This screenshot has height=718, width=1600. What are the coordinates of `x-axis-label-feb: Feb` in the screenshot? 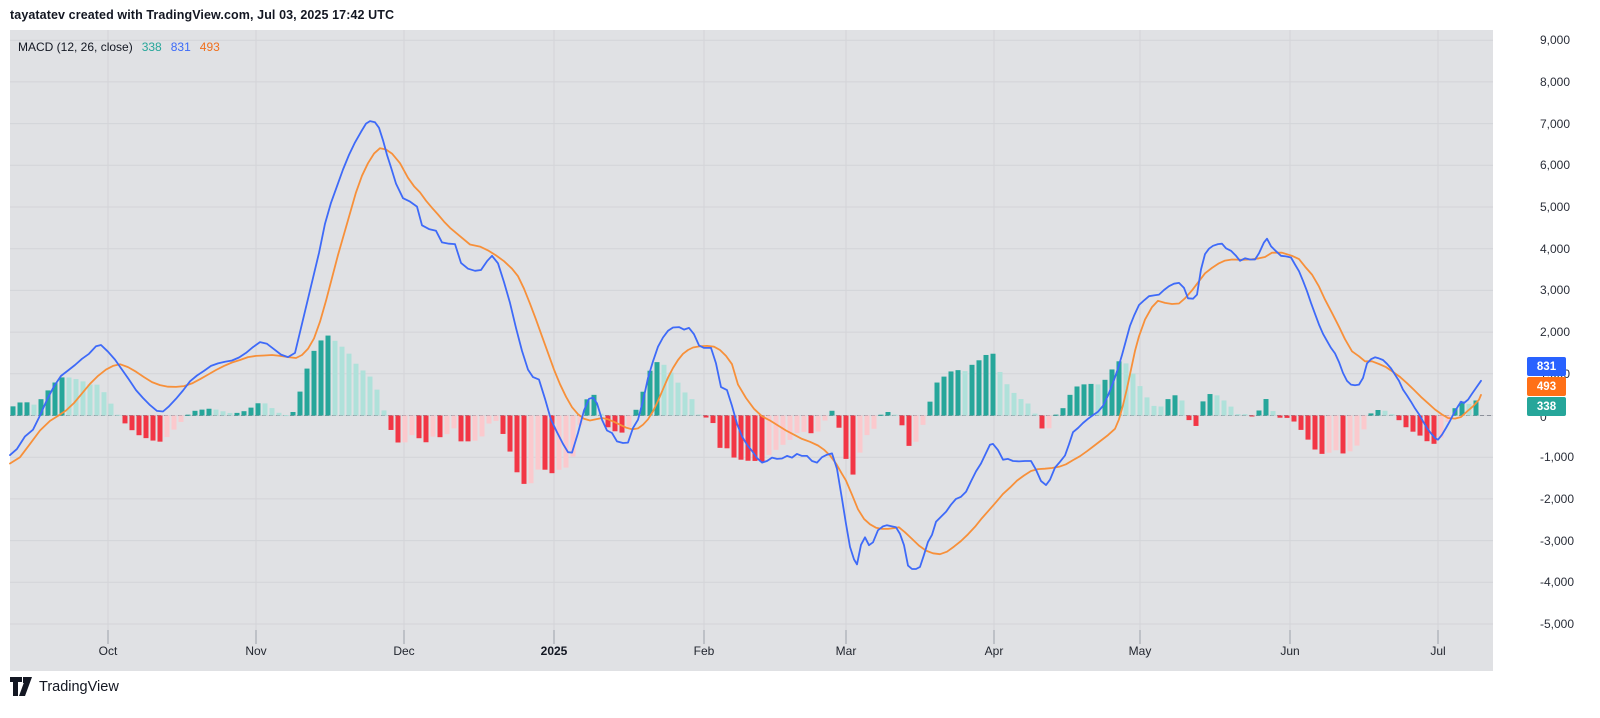 It's located at (704, 651).